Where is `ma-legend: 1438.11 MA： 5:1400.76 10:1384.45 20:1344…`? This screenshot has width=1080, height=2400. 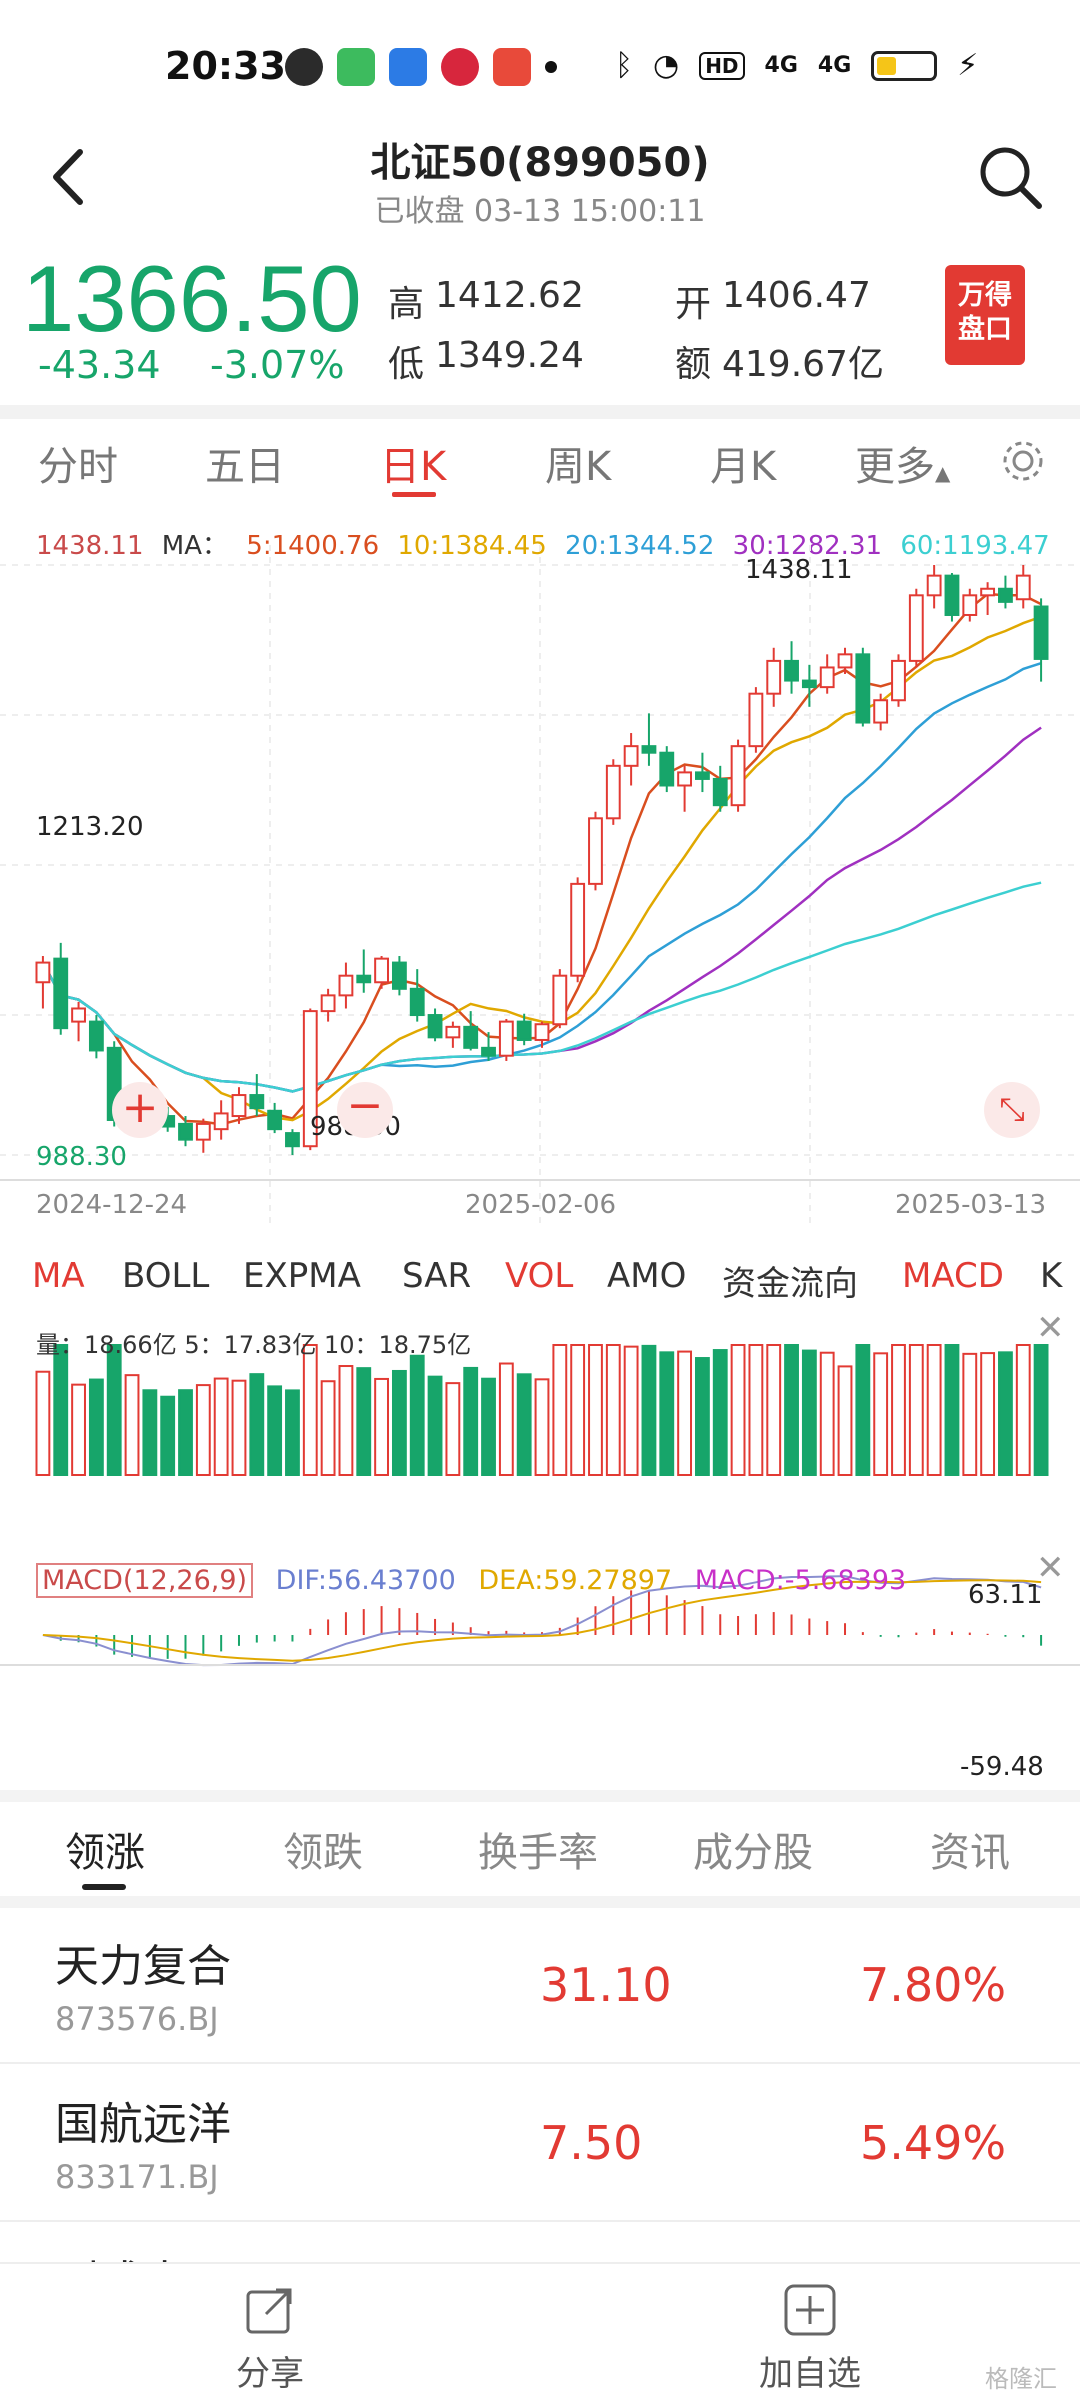 ma-legend: 1438.11 MA： 5:1400.76 10:1384.45 20:1344… is located at coordinates (548, 543).